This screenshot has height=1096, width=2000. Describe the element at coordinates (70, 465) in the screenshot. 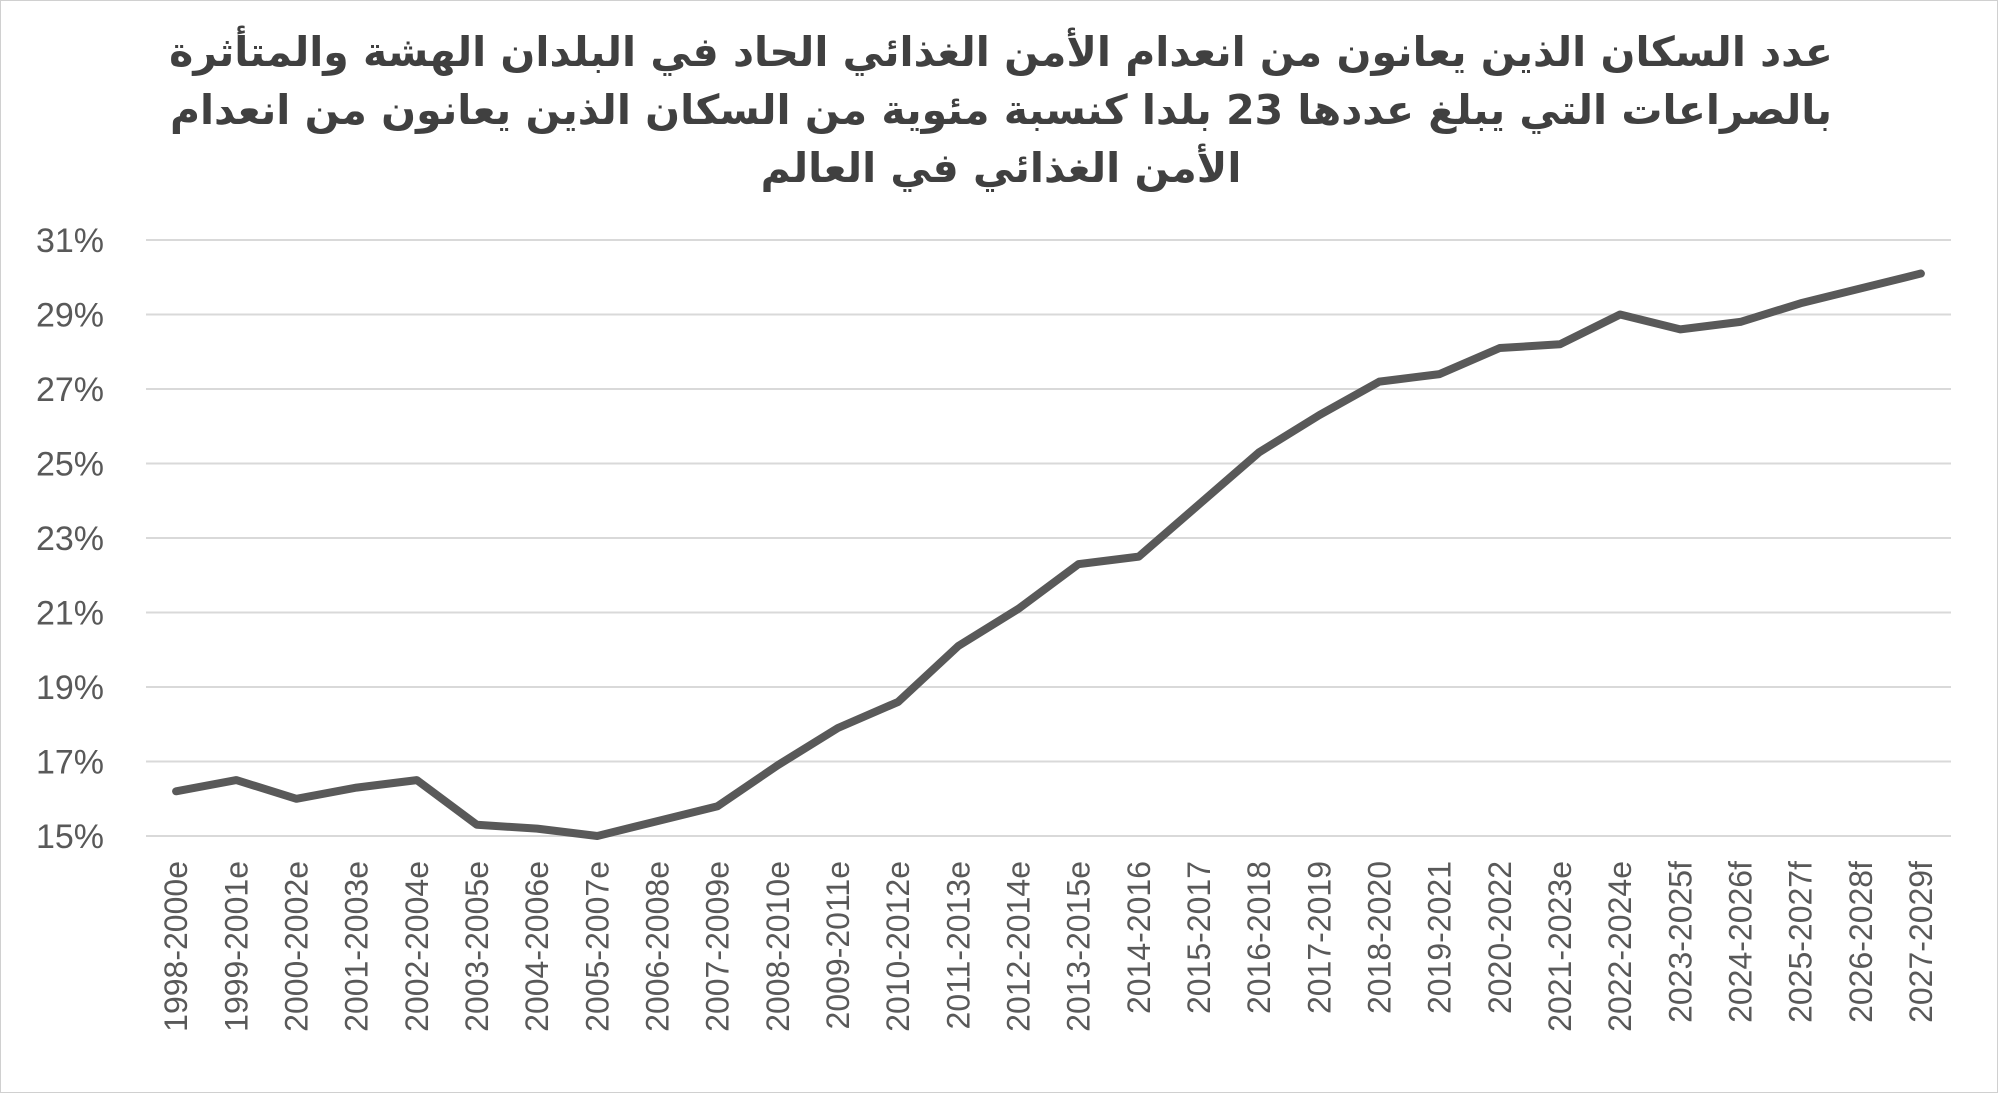

I see `y-tick-label: 25%` at that location.